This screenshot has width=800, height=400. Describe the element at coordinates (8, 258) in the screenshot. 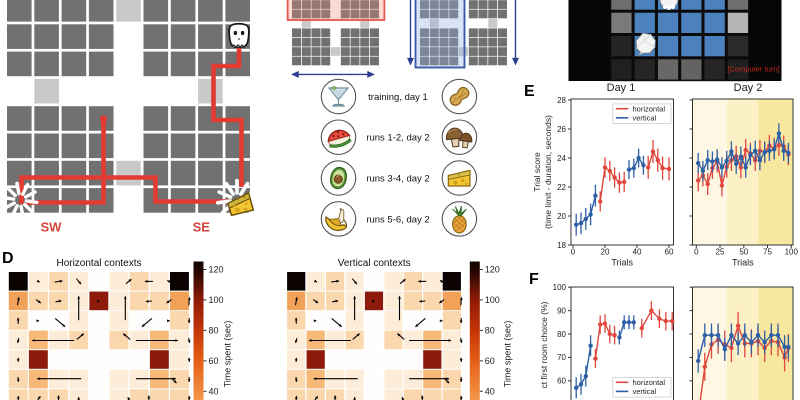

I see `svg-text: D` at that location.